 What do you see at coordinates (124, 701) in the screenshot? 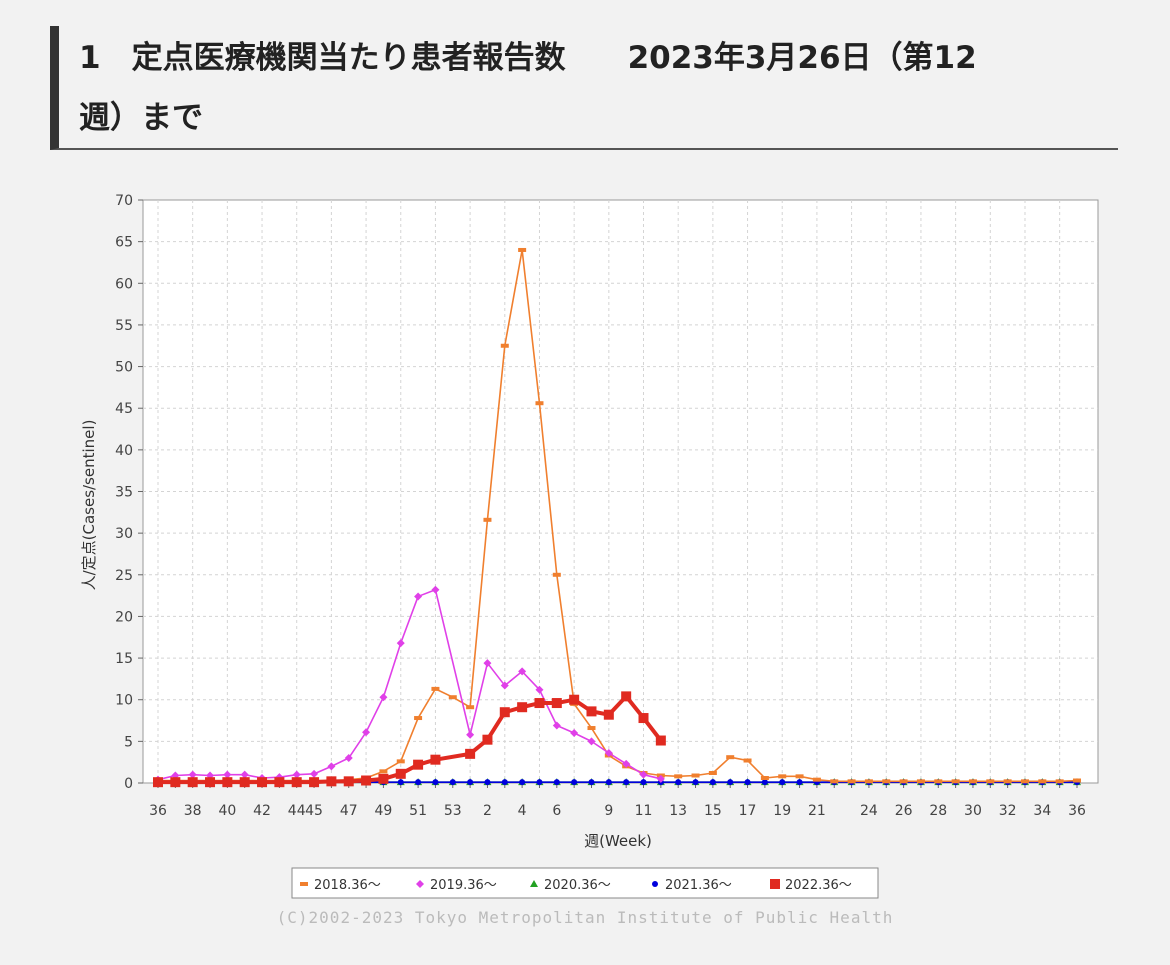
I see `y-tick-label: 10` at bounding box center [124, 701].